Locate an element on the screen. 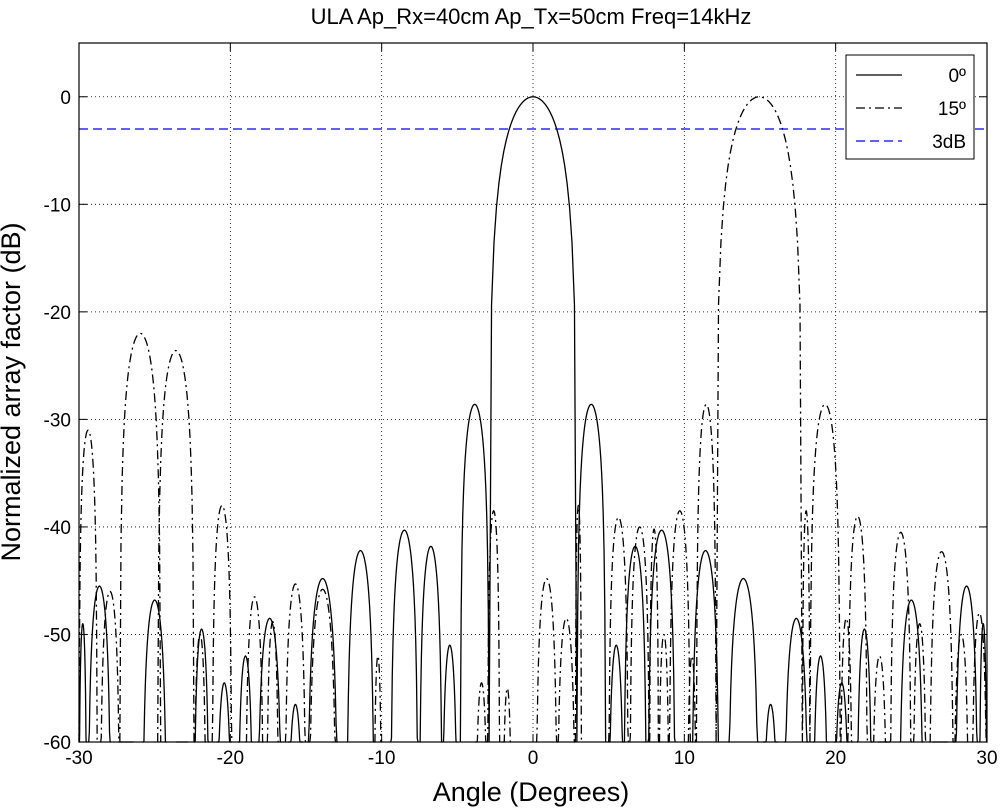 The height and width of the screenshot is (808, 1000). x-tick-label: -30 is located at coordinates (78, 758).